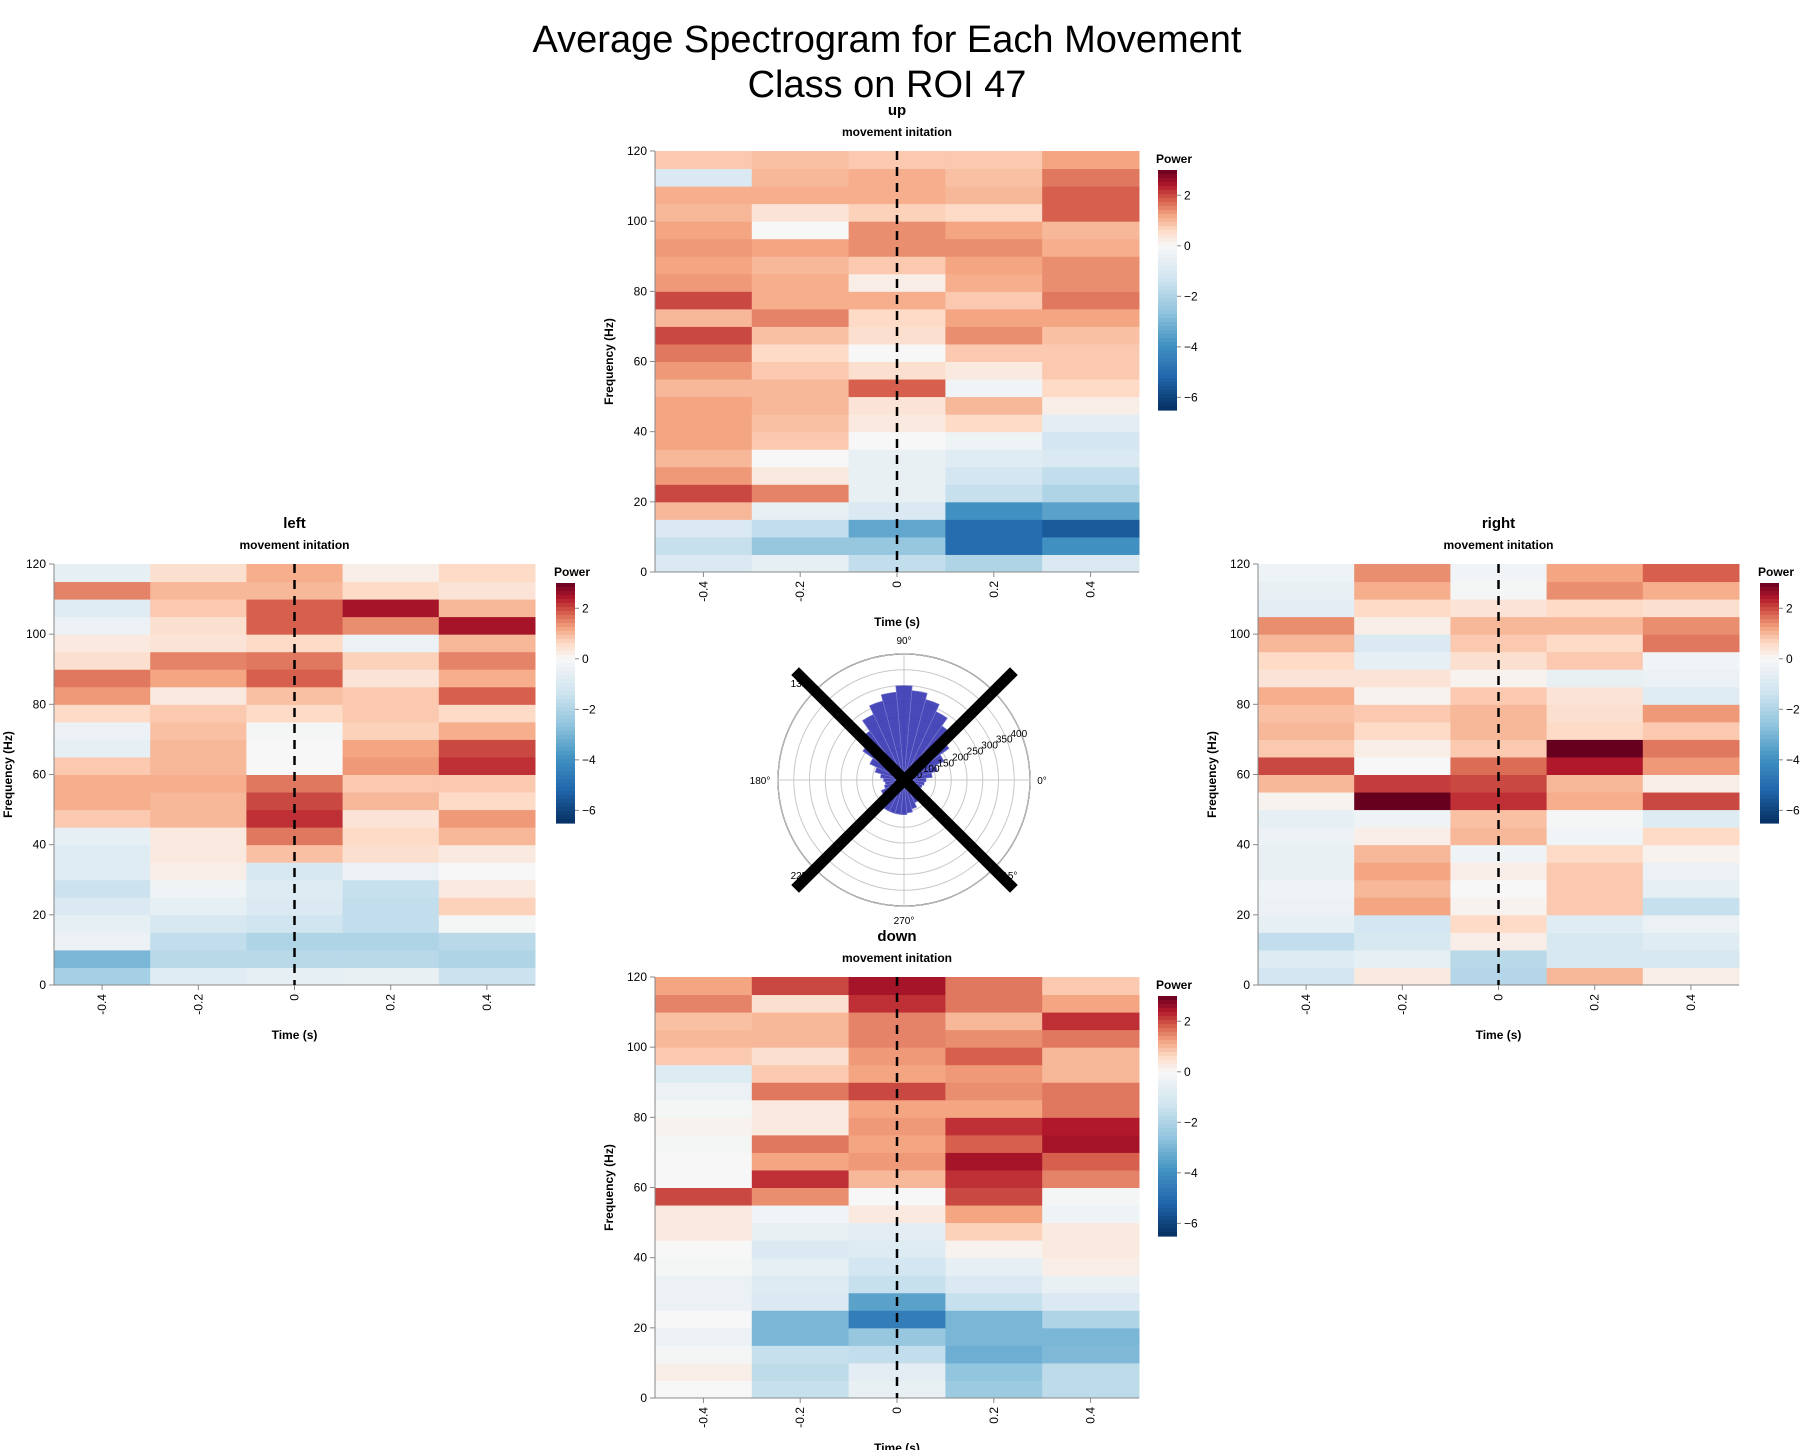 Image resolution: width=1804 pixels, height=1450 pixels. Describe the element at coordinates (1191, 1122) in the screenshot. I see `colorbar-tick-label: −2` at that location.